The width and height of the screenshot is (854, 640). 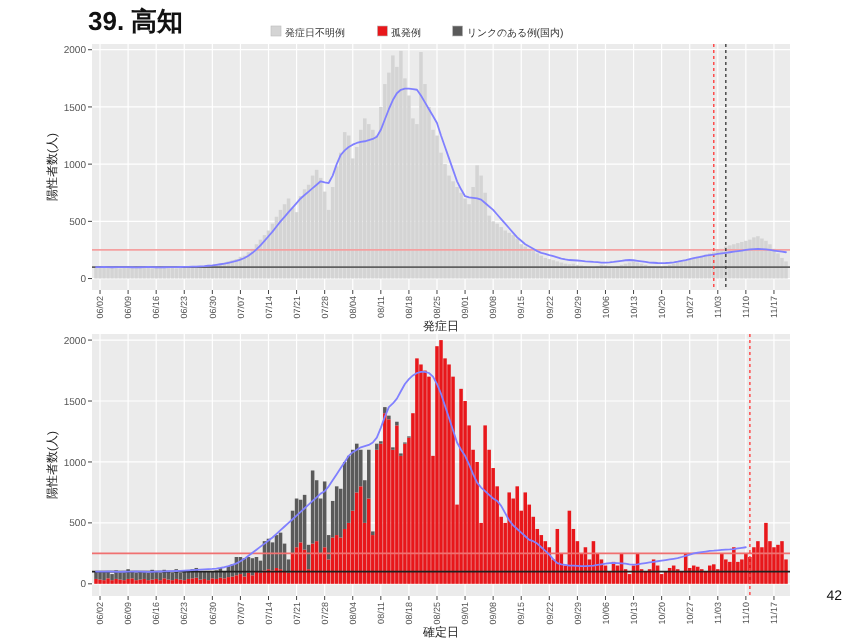 What do you see at coordinates (136, 21) in the screenshot?
I see `chart-title: 39. 高知` at bounding box center [136, 21].